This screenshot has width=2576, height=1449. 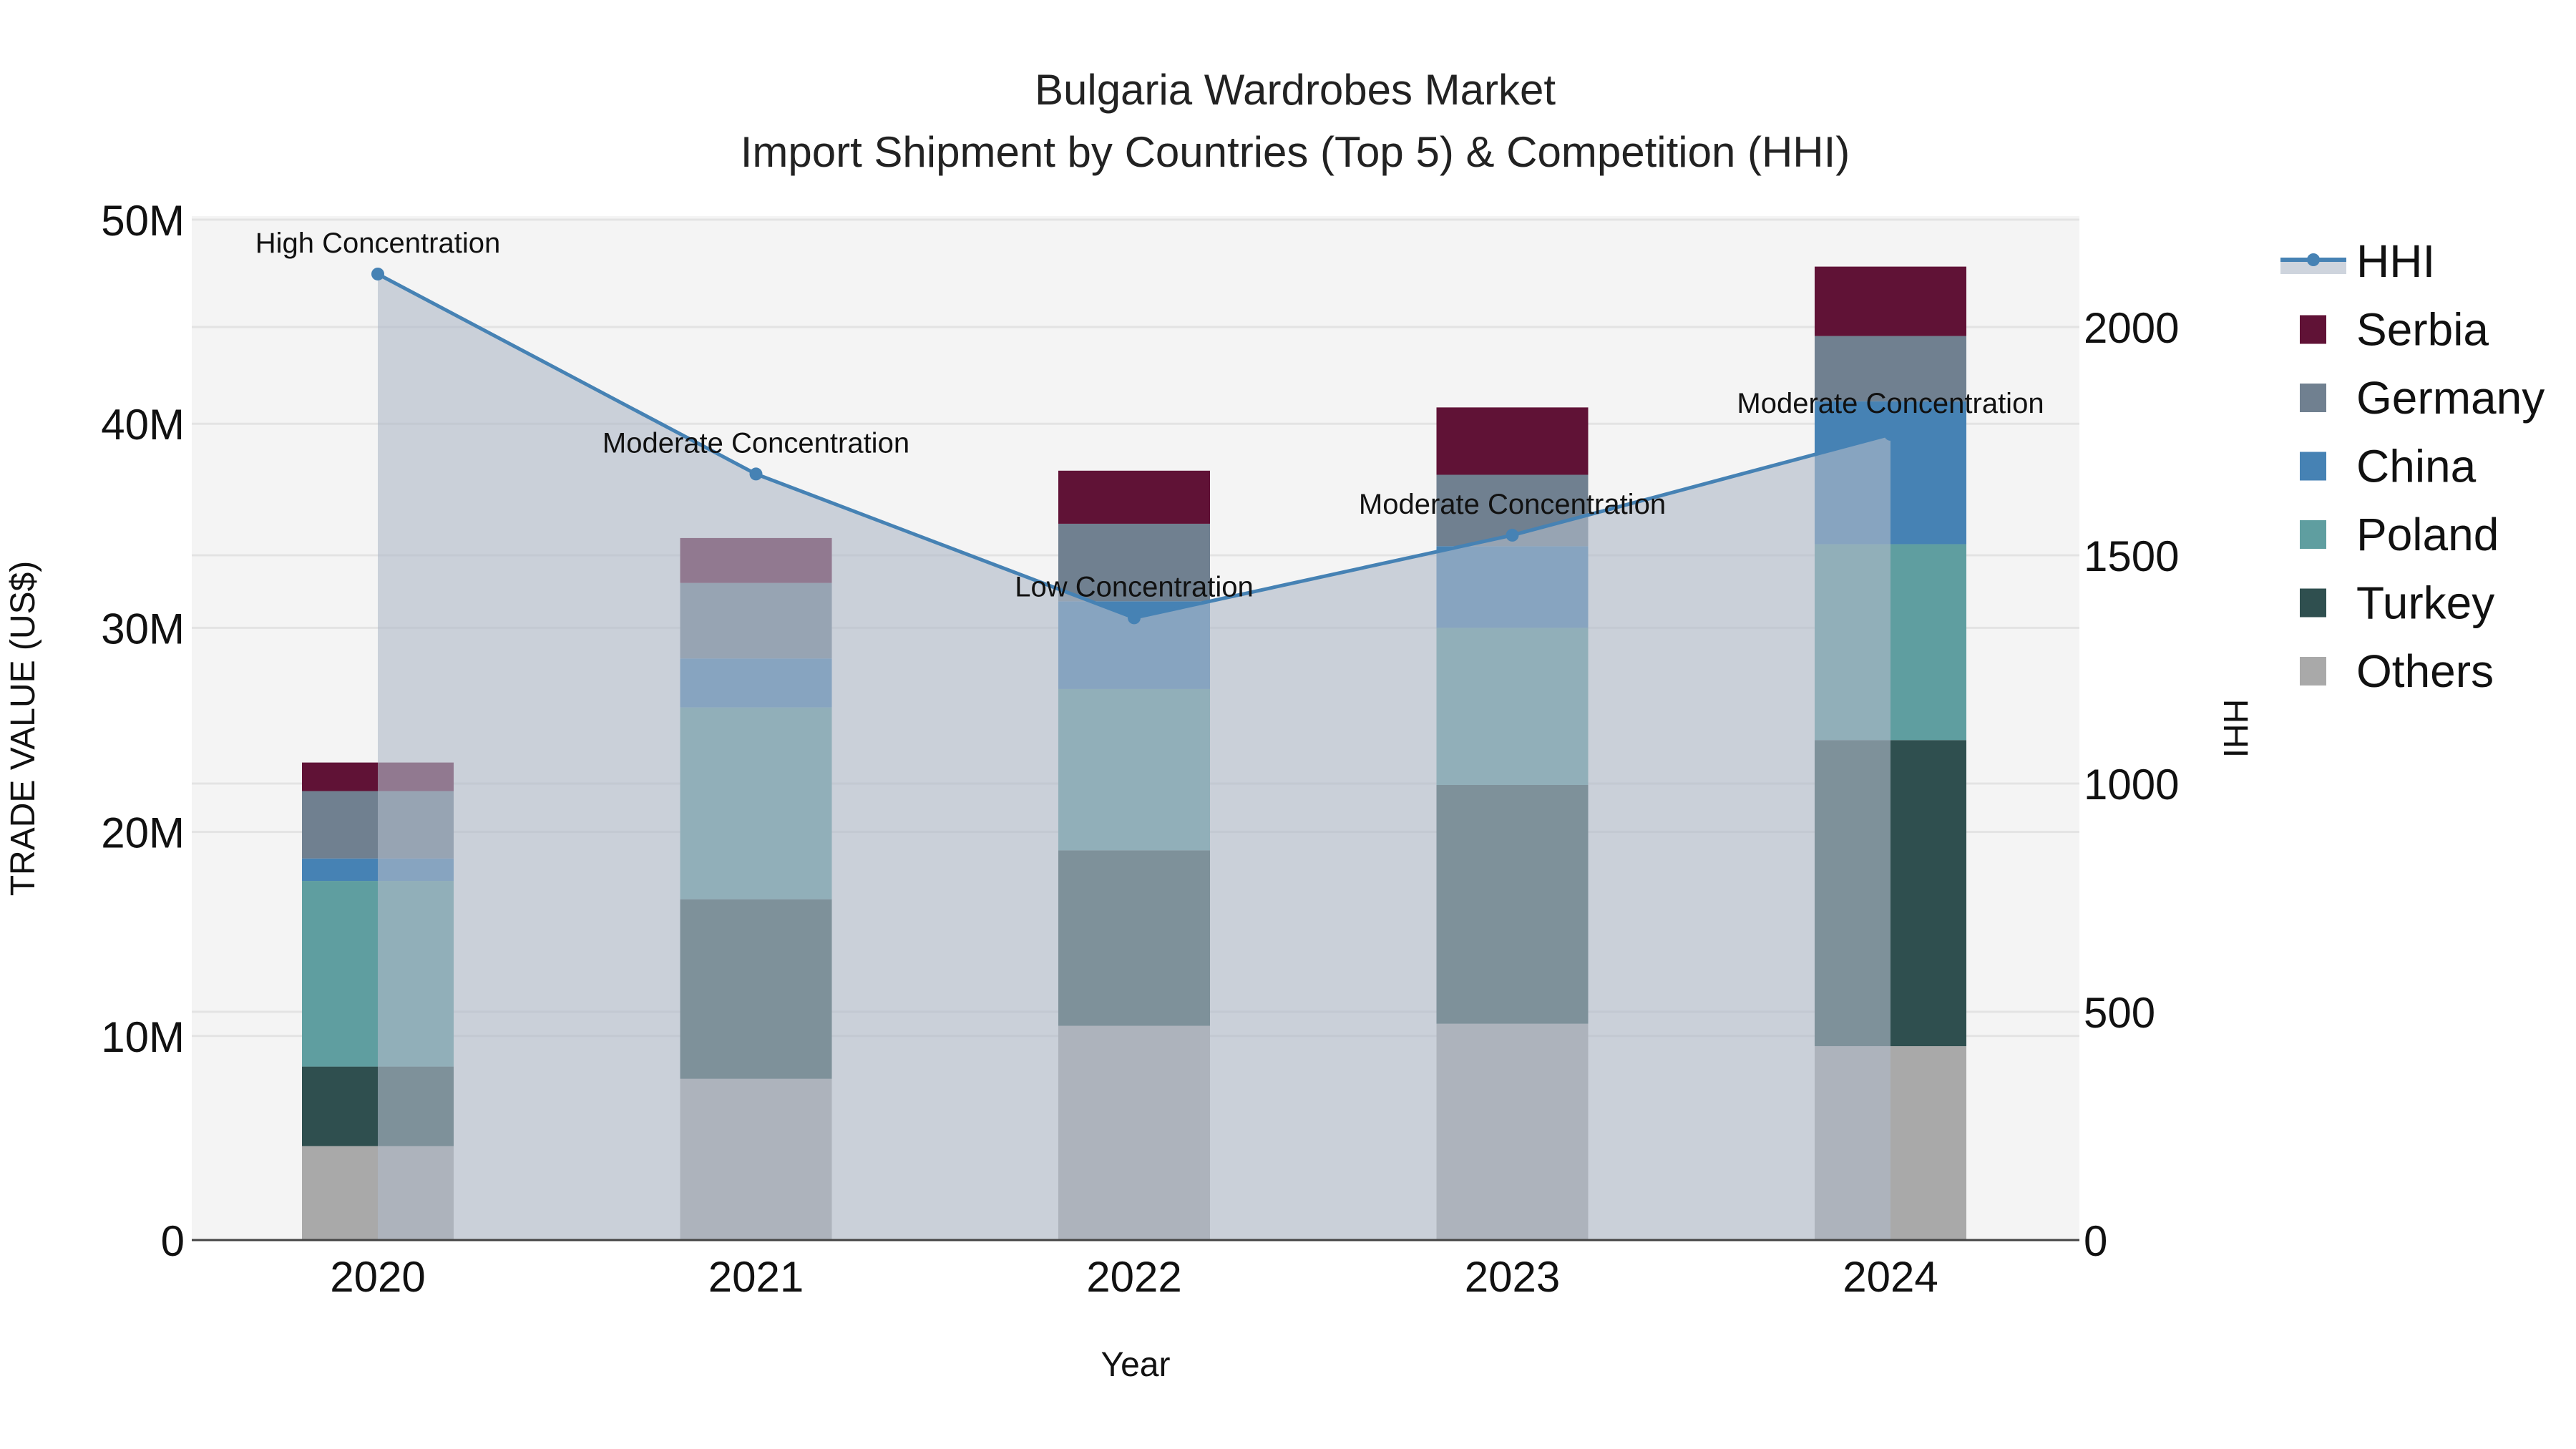 I want to click on y-right-ticks: 0 500 1000 1500 2000, so click(x=2131, y=784).